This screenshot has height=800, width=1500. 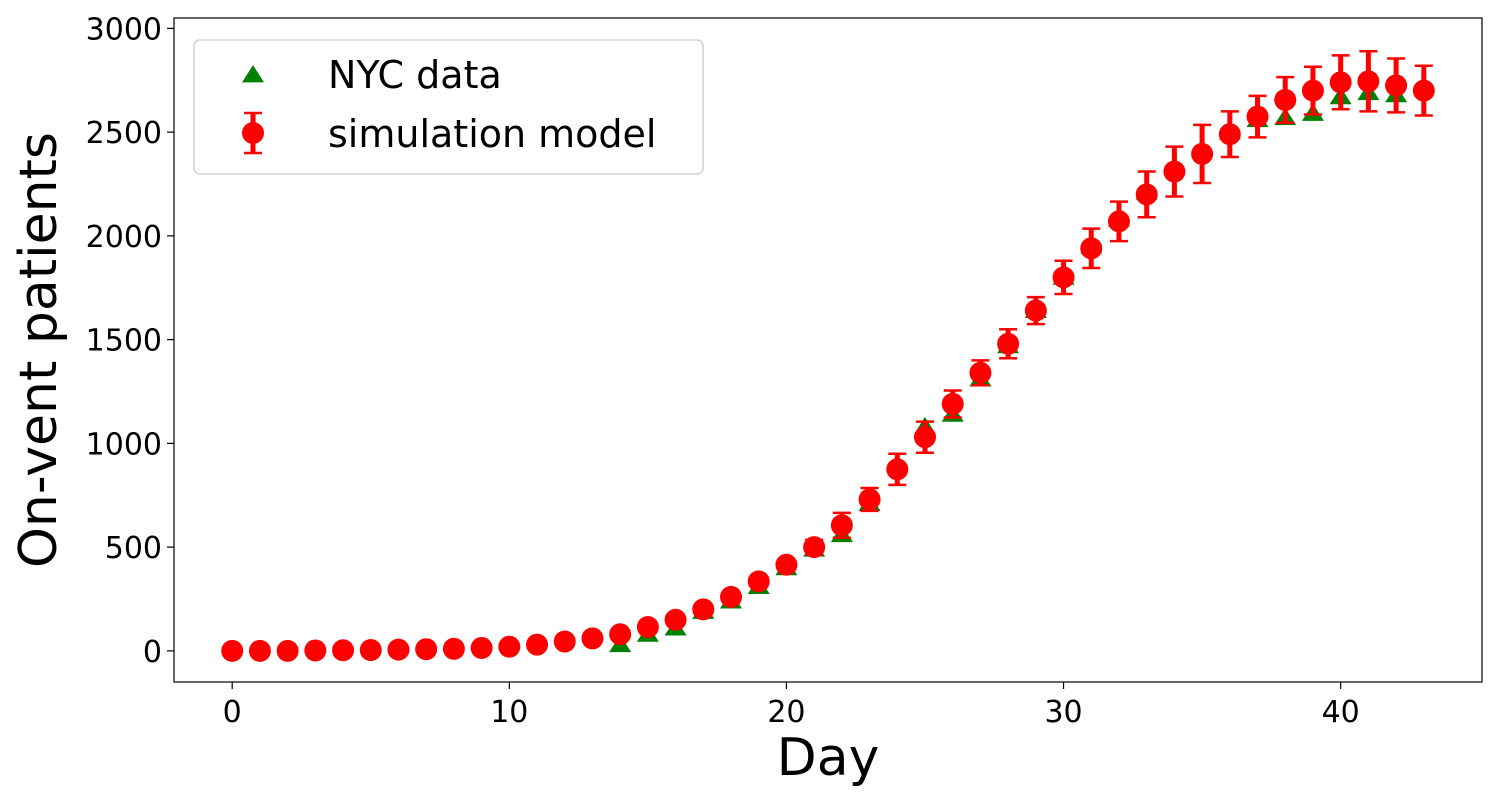 I want to click on legend-marker-nyc, so click(x=253, y=74).